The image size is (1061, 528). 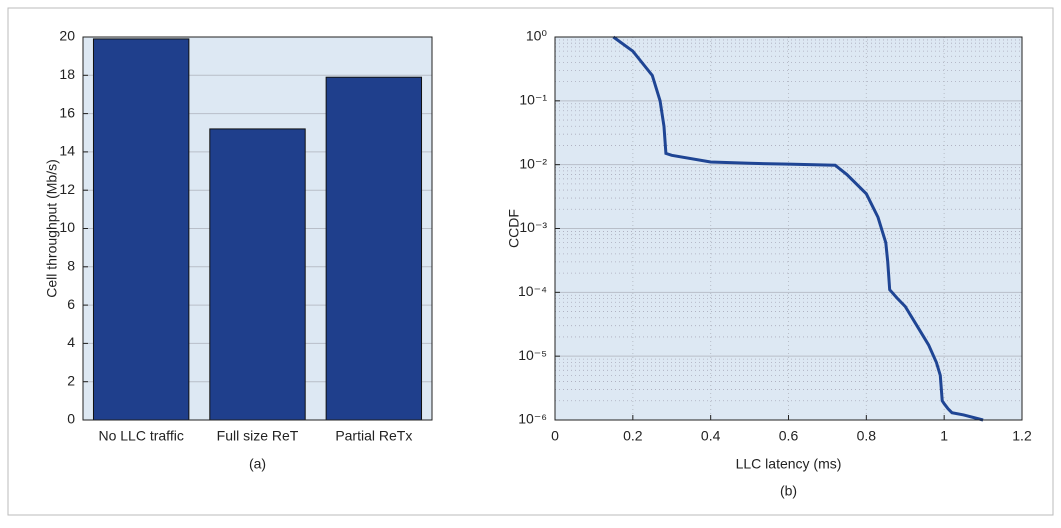 What do you see at coordinates (258, 436) in the screenshot?
I see `x-tick-label: Full size ReT` at bounding box center [258, 436].